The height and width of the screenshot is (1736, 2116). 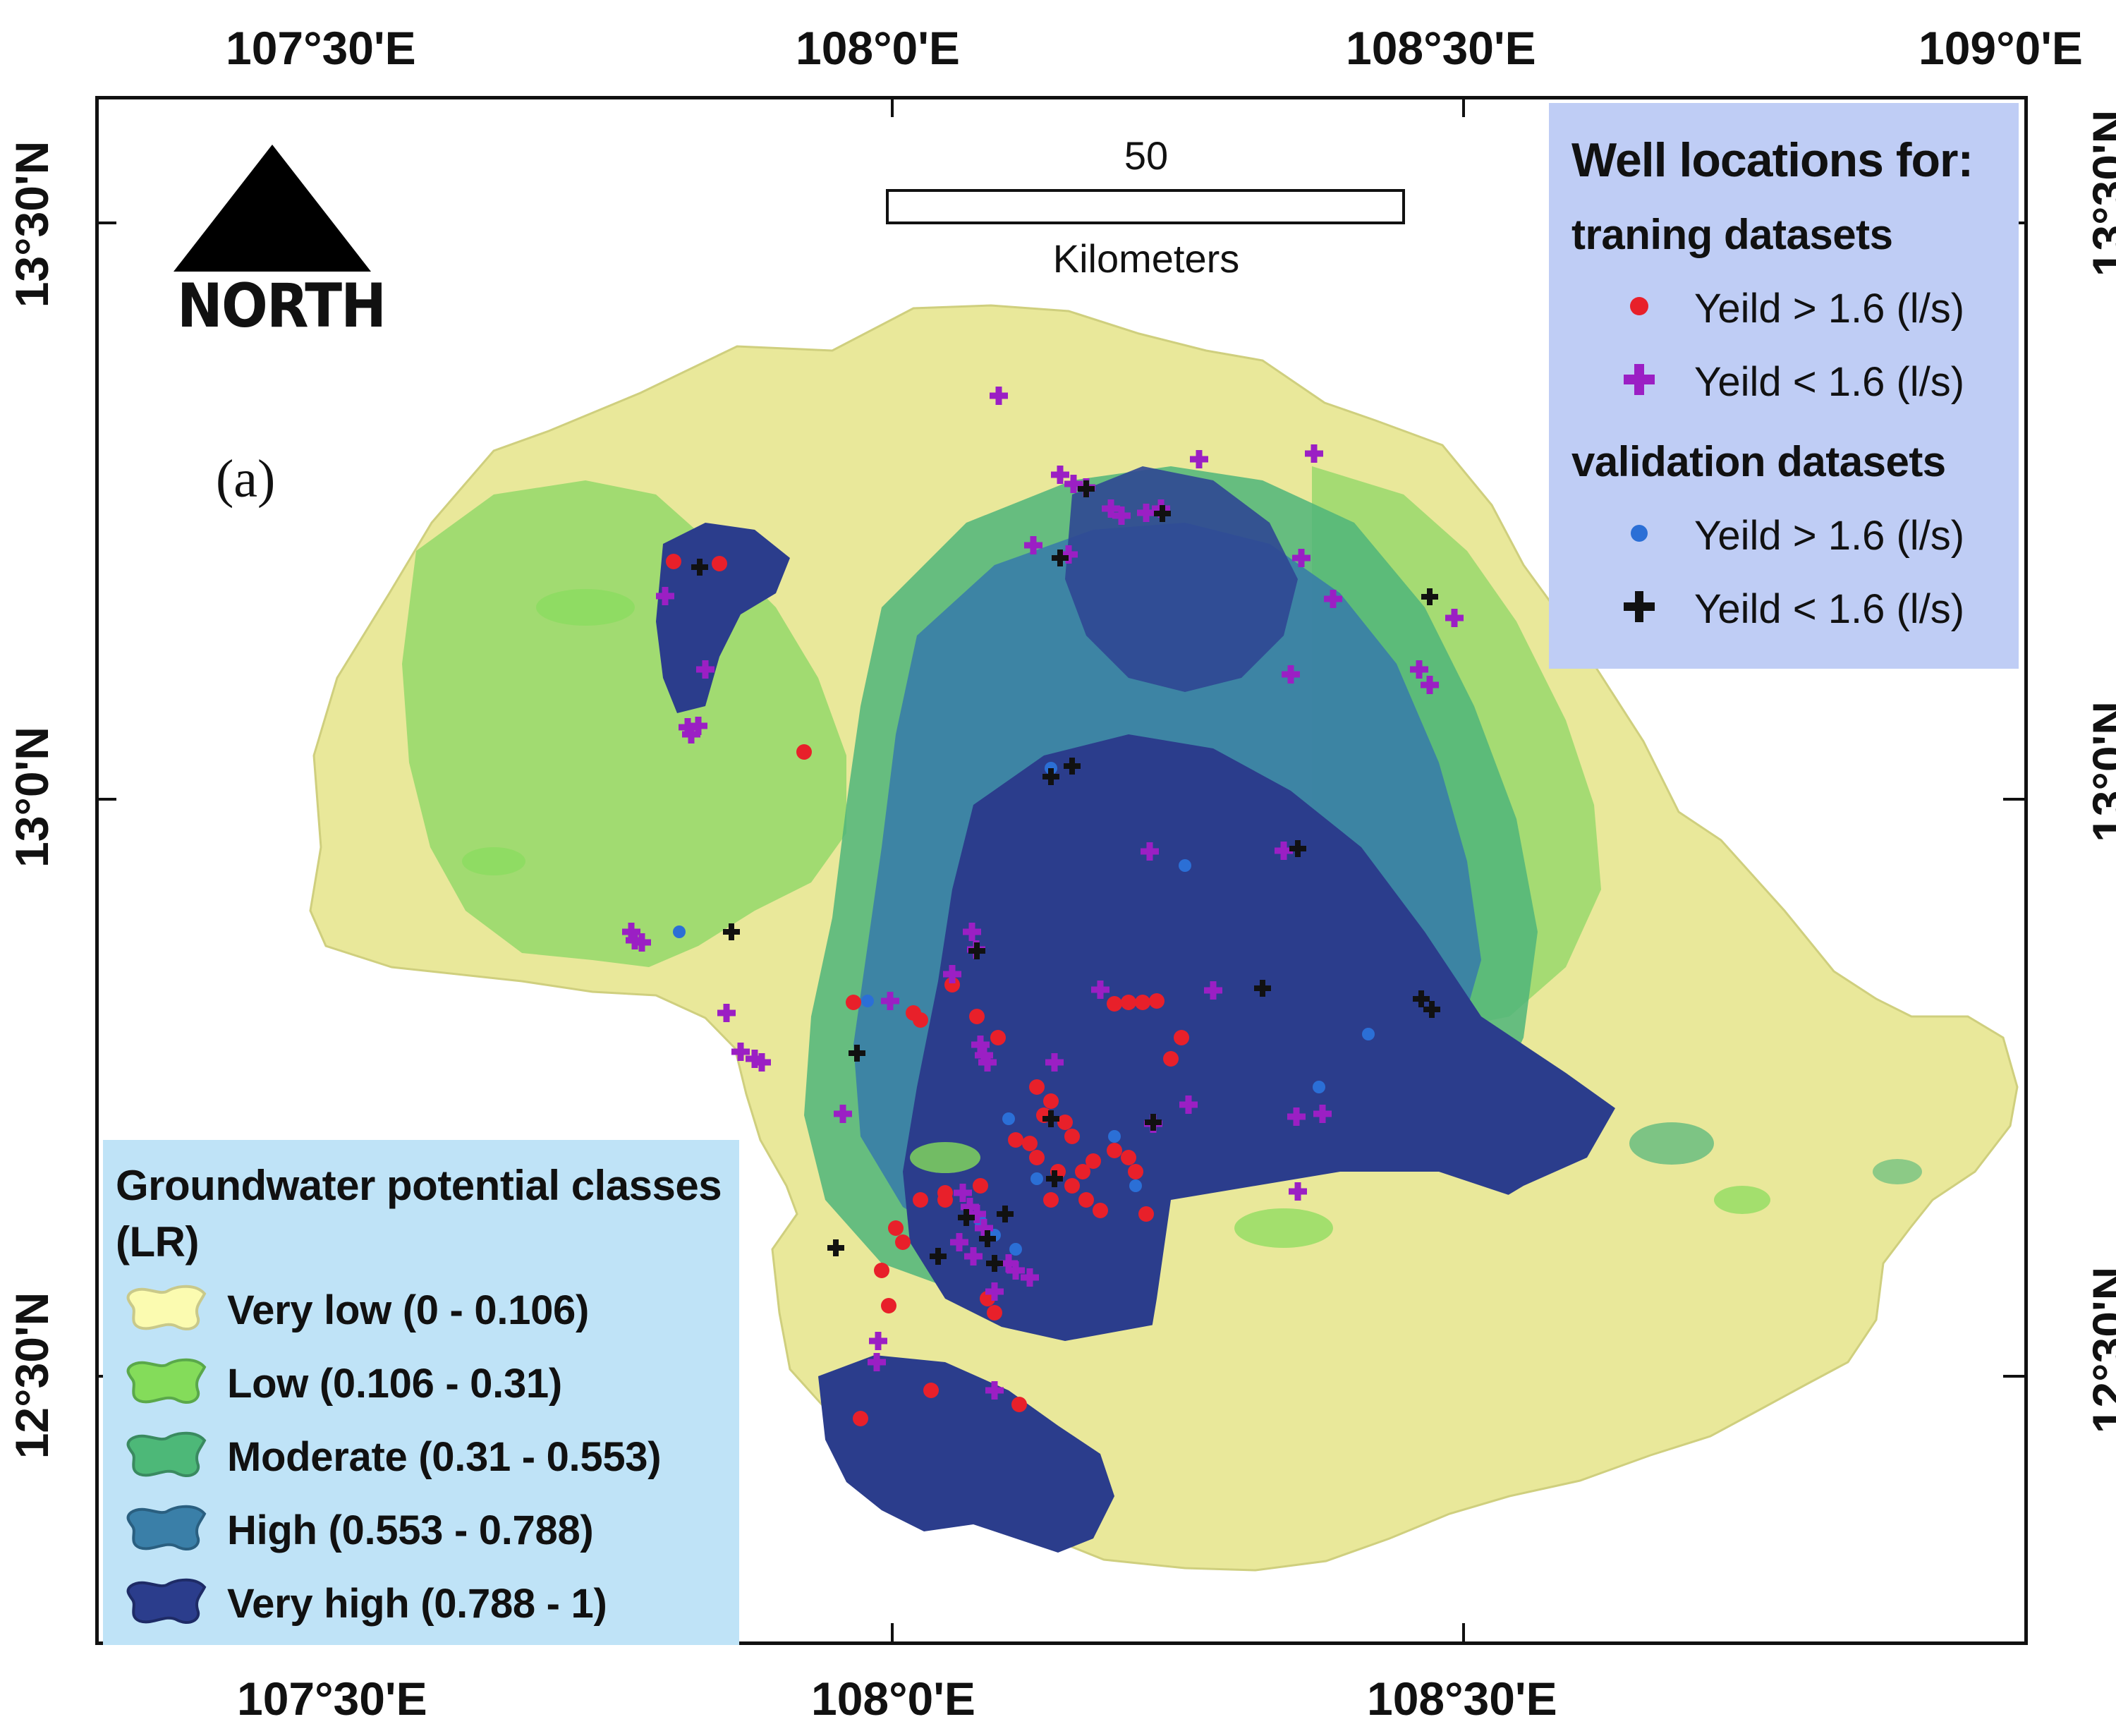 What do you see at coordinates (157, 1241) in the screenshot?
I see `class-legend-subtitle: (LR)` at bounding box center [157, 1241].